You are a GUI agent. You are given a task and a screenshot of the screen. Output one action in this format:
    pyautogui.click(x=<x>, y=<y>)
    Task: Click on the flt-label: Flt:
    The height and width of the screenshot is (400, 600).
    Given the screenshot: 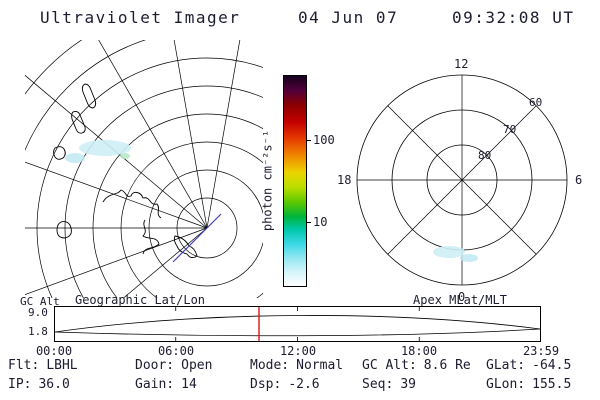 What is the action you would take?
    pyautogui.click(x=24, y=365)
    